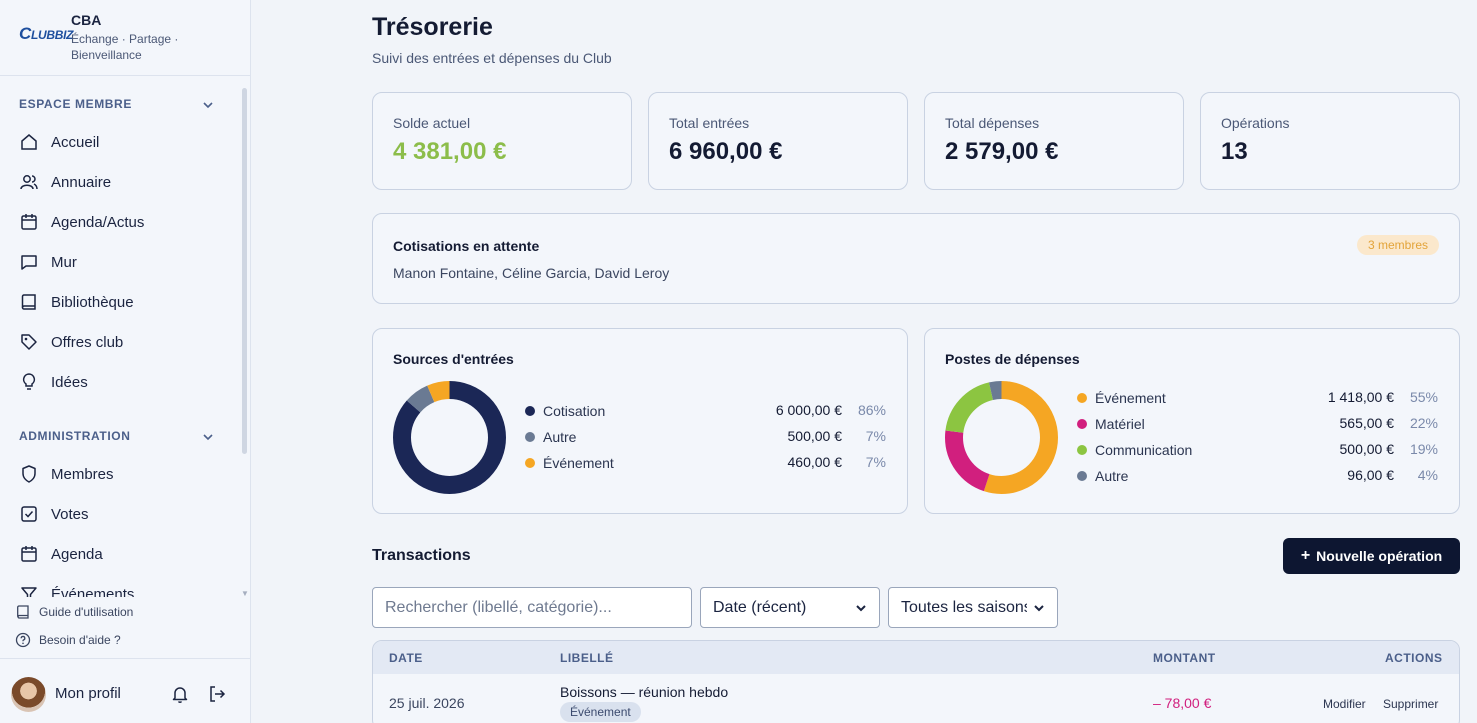 This screenshot has height=723, width=1477. Describe the element at coordinates (532, 607) in the screenshot. I see `search-input` at that location.